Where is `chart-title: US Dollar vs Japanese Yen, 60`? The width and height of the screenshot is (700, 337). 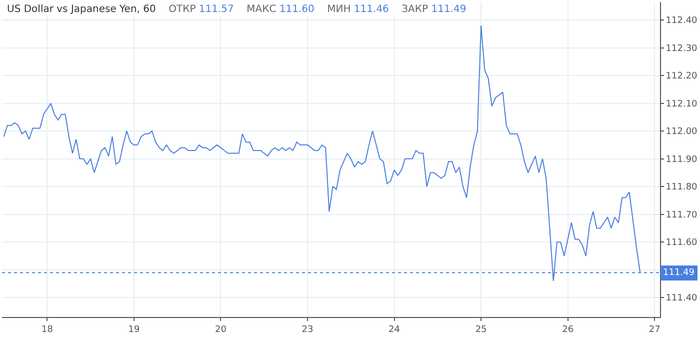 chart-title: US Dollar vs Japanese Yen, 60 is located at coordinates (81, 9).